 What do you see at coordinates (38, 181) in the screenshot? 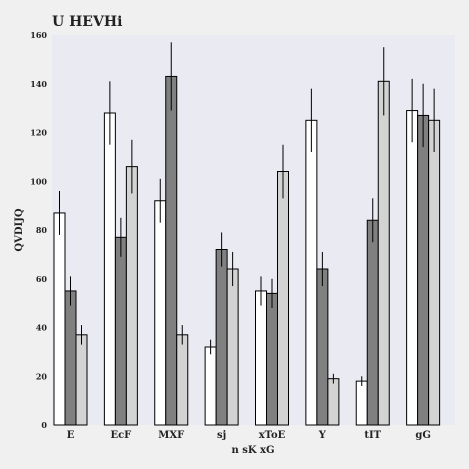
I see `y-tick-label: 100` at bounding box center [38, 181].